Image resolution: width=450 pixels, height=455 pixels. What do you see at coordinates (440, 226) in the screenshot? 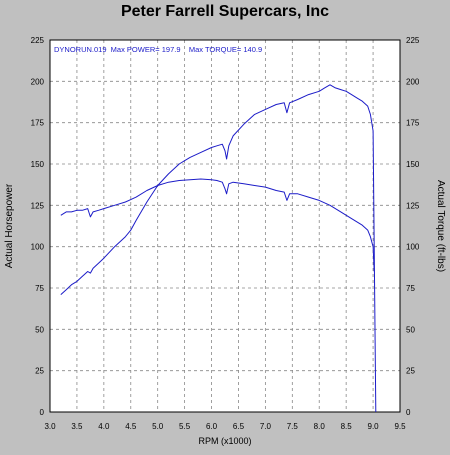
I see `y-axis-right-label: Actual Torque (ft-lbs)` at bounding box center [440, 226].